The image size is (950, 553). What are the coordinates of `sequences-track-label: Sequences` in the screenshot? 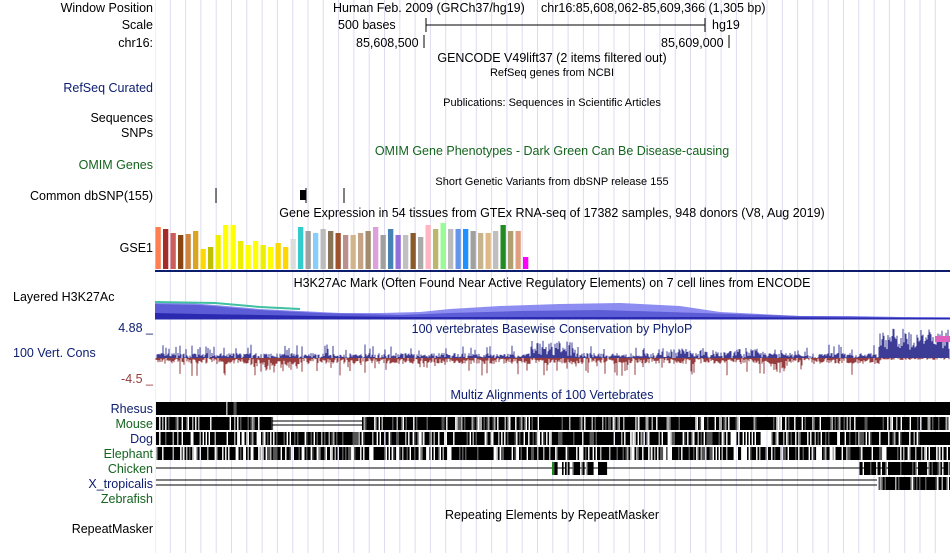 It's located at (121, 118).